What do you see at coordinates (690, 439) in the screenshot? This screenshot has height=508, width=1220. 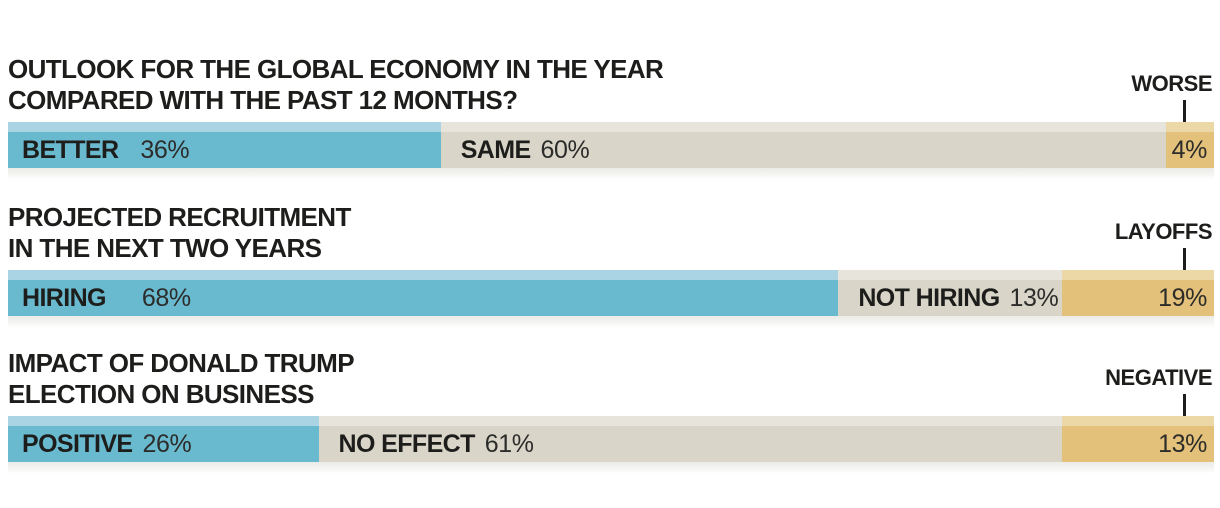 I see `segment-no-effect: NO EFFECT 61%` at bounding box center [690, 439].